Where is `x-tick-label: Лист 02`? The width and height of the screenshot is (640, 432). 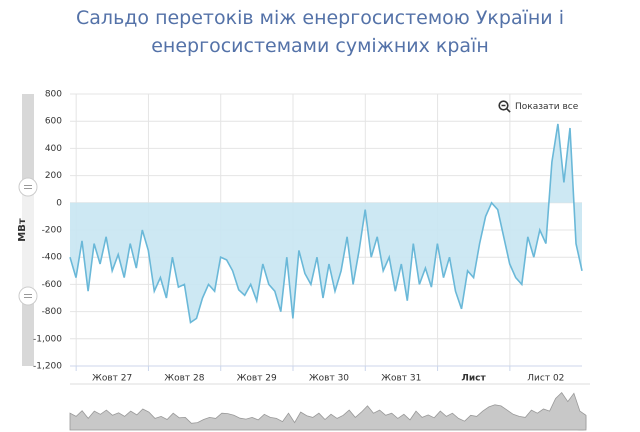 x-tick-label: Лист 02 is located at coordinates (545, 379).